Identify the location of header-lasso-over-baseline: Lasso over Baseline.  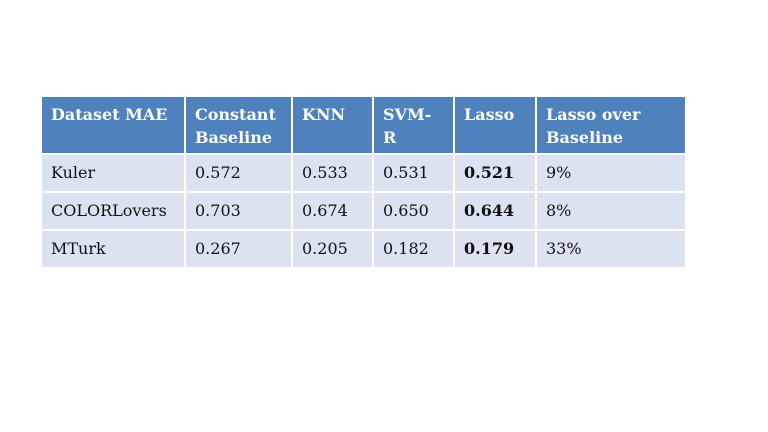
(611, 125).